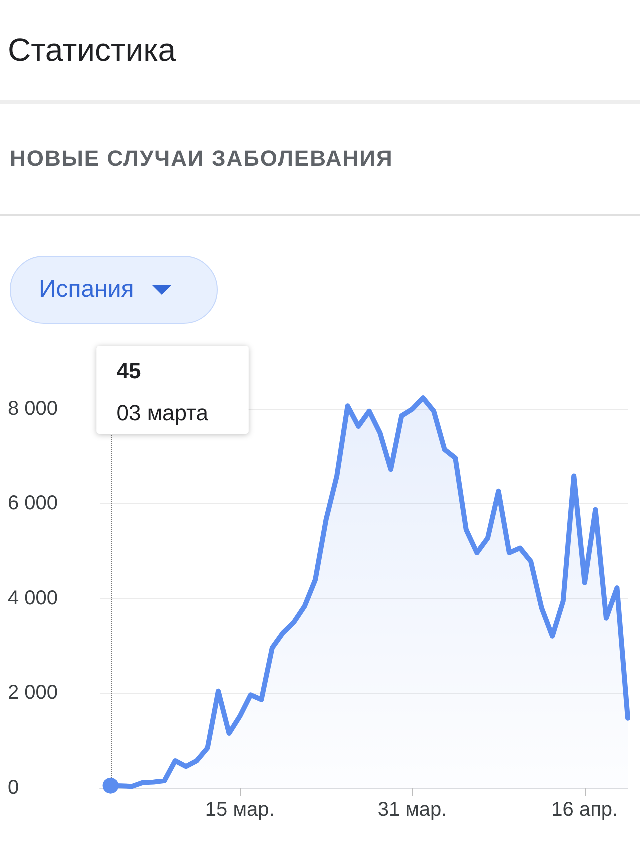 The image size is (640, 868). What do you see at coordinates (86, 290) in the screenshot?
I see `text: Испания` at bounding box center [86, 290].